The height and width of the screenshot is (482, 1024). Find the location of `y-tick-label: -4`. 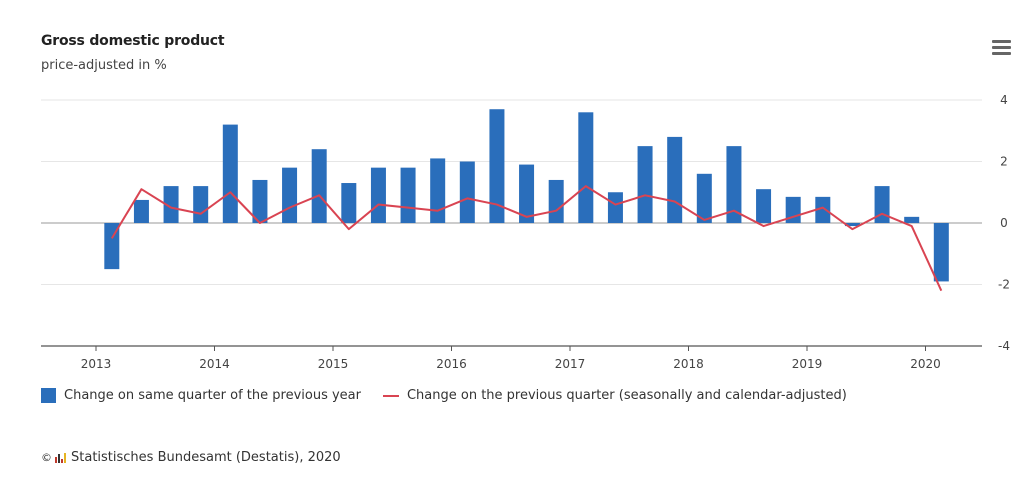

y-tick-label: -4 is located at coordinates (1004, 346).